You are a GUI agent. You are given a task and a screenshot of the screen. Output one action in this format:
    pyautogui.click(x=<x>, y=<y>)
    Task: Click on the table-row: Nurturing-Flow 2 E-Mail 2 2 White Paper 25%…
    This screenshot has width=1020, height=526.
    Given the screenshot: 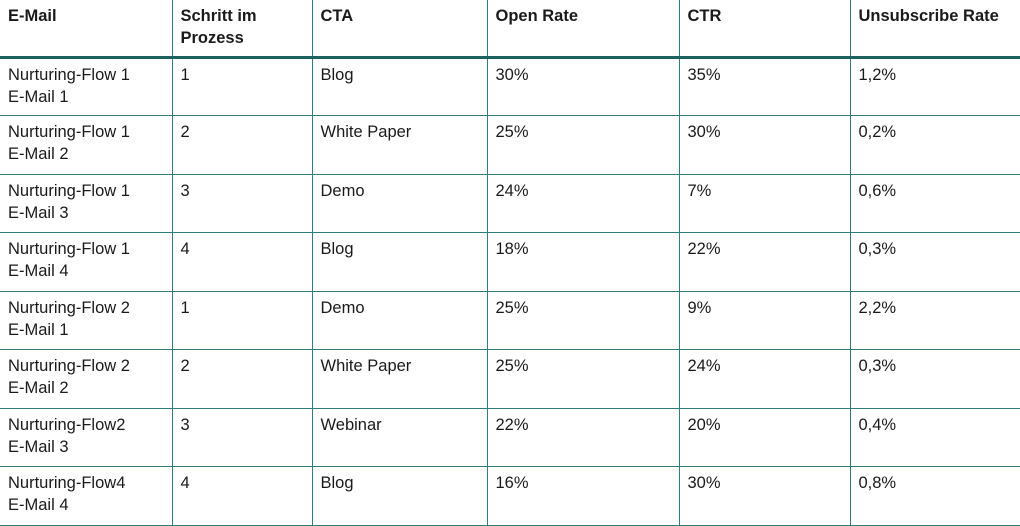 What is the action you would take?
    pyautogui.click(x=510, y=379)
    